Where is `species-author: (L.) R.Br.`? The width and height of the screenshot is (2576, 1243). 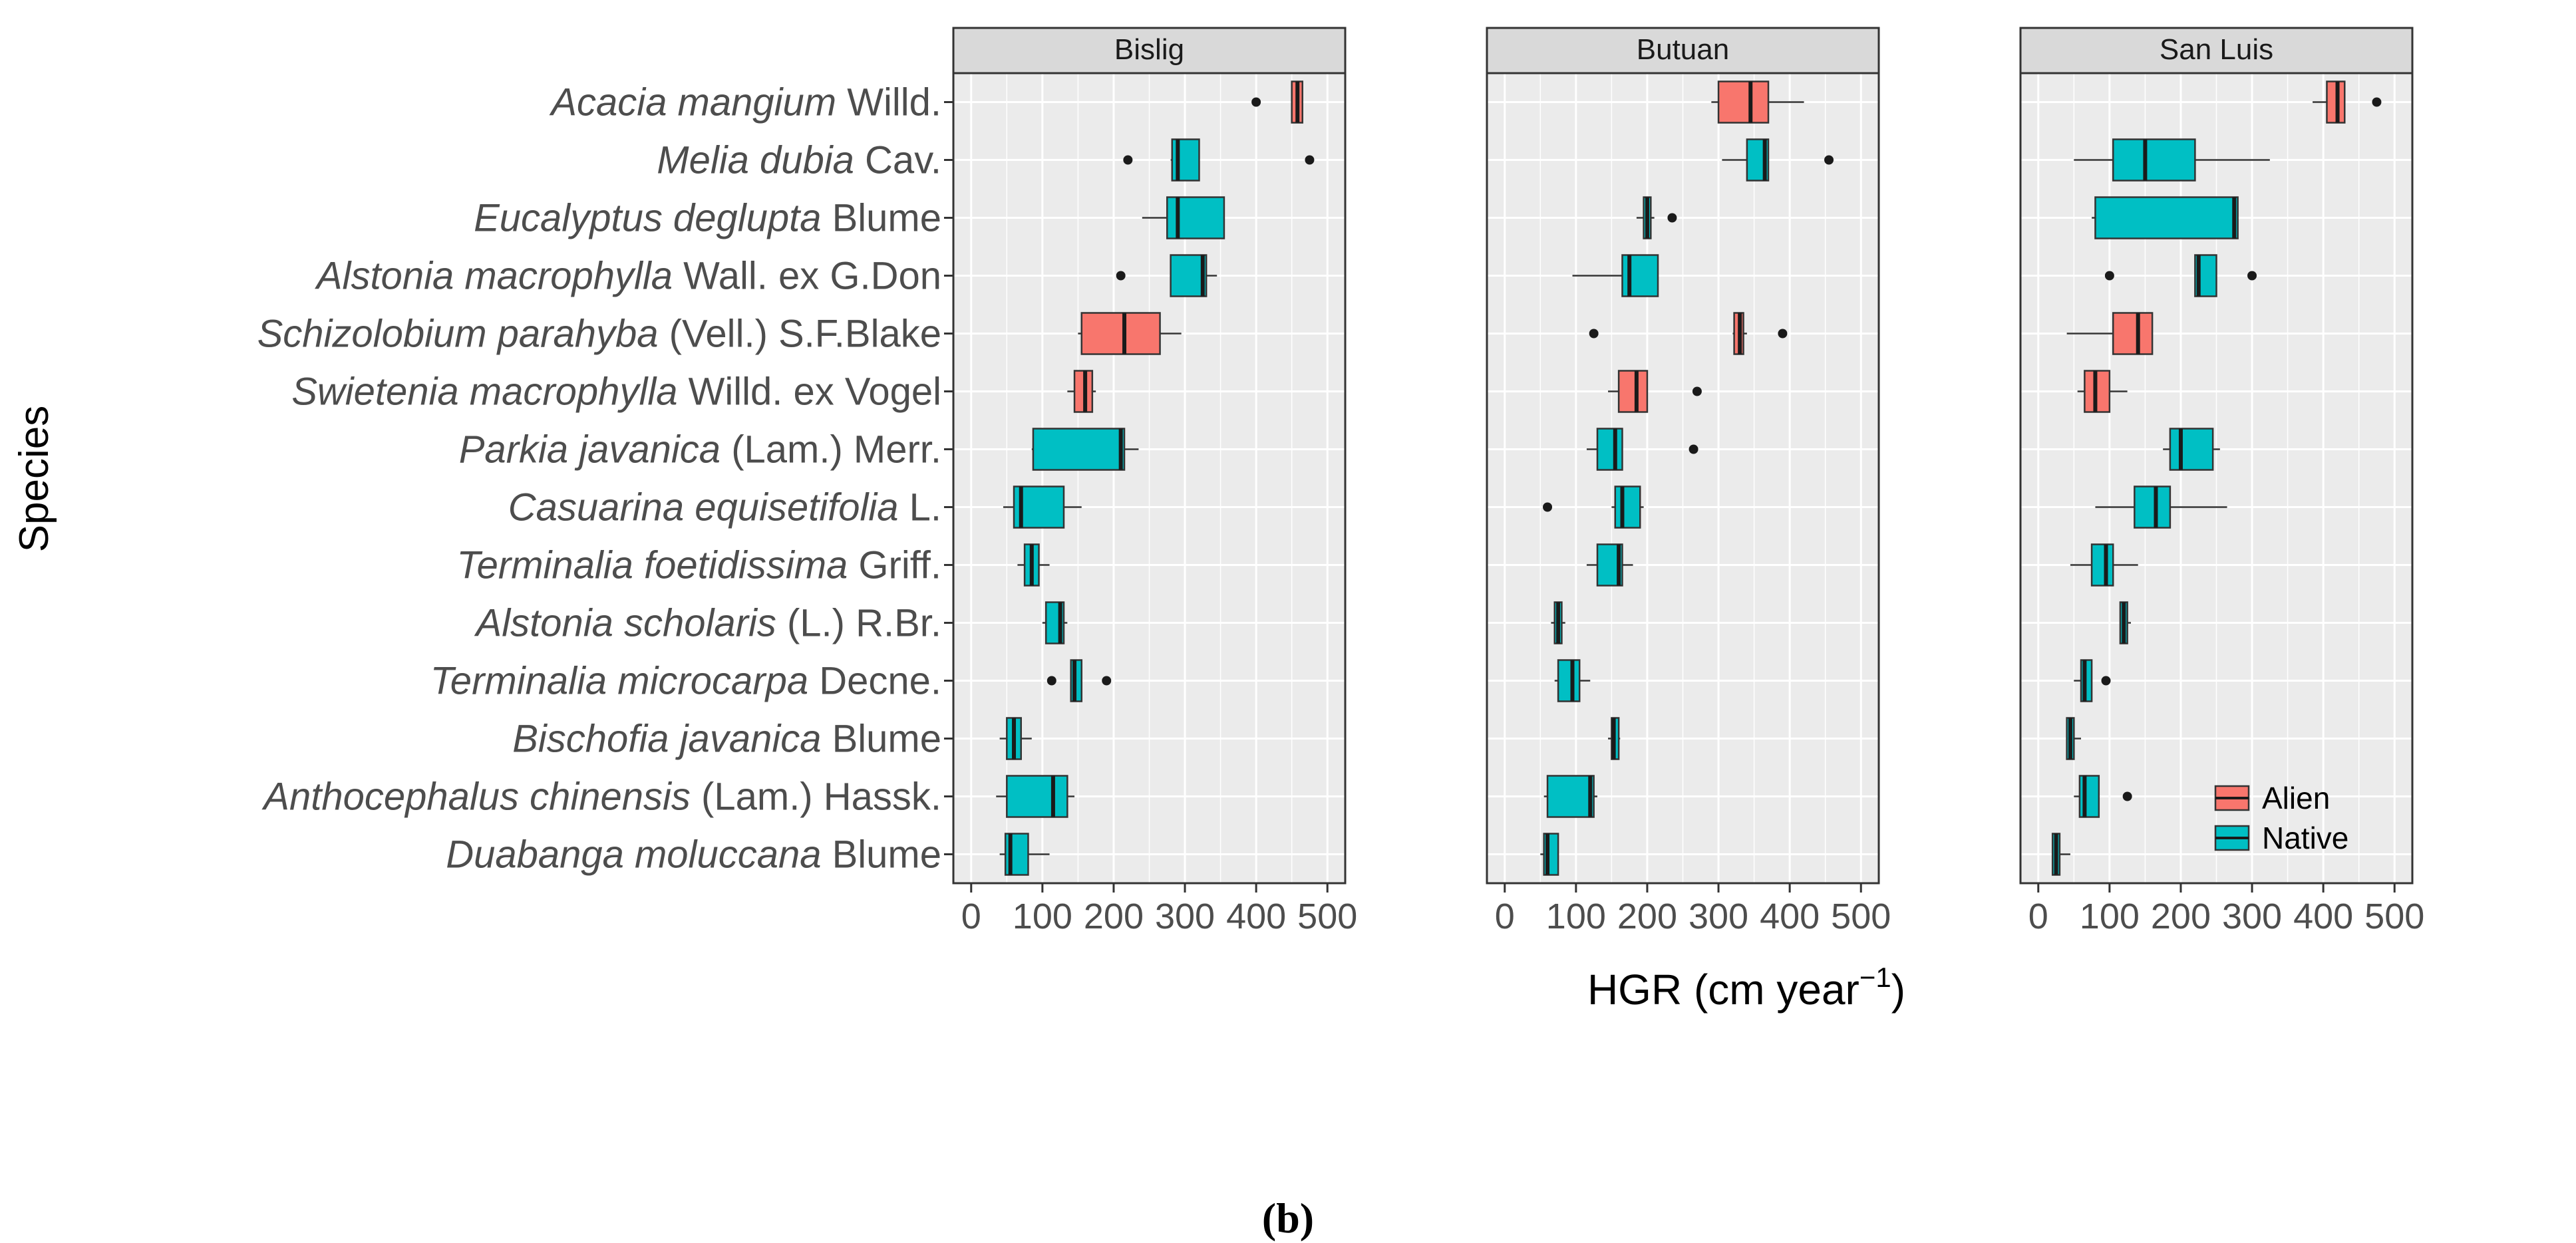 species-author: (L.) R.Br. is located at coordinates (864, 623).